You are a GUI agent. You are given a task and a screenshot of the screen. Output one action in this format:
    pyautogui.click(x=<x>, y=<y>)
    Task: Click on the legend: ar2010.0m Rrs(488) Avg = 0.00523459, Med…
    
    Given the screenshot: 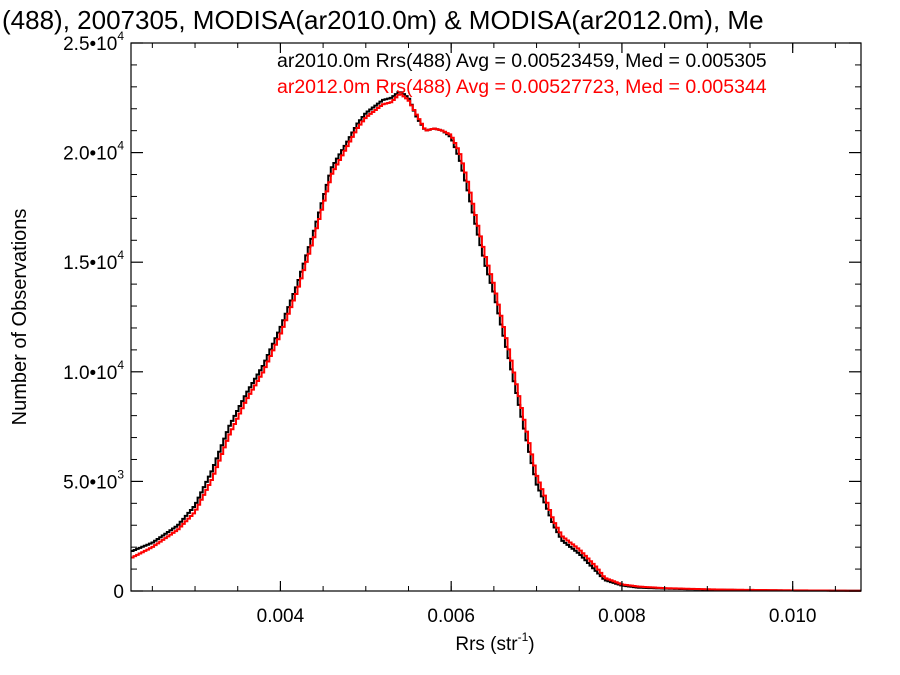 What is the action you would take?
    pyautogui.click(x=522, y=74)
    